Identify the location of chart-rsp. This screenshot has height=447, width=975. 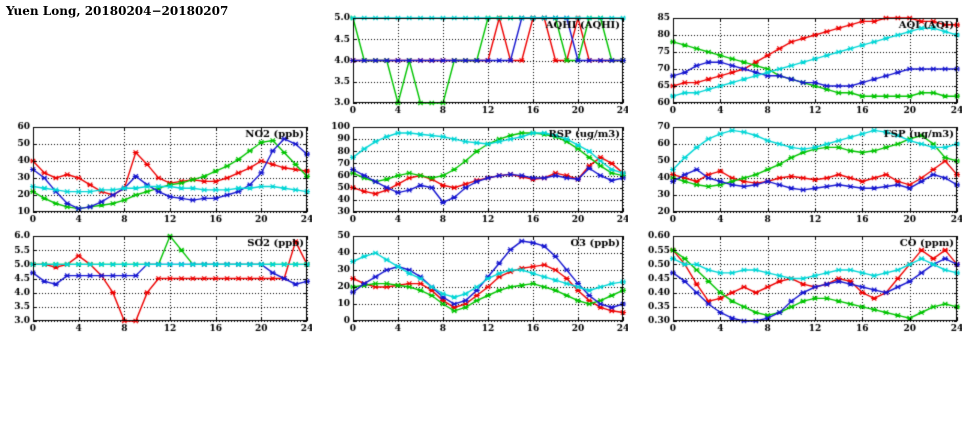
(477, 174).